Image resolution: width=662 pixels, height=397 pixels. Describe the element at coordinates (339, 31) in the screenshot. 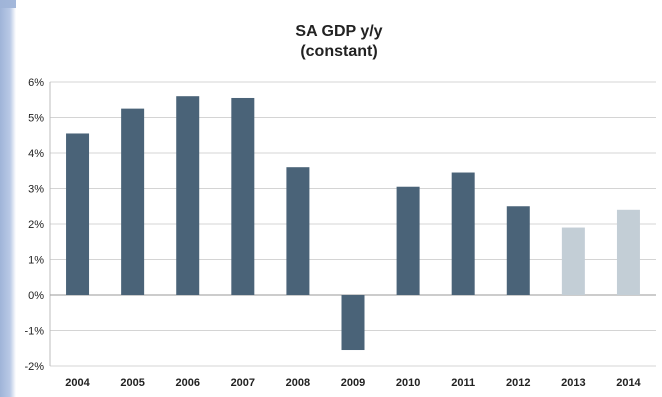

I see `chart-title: SA GDP y/y` at that location.